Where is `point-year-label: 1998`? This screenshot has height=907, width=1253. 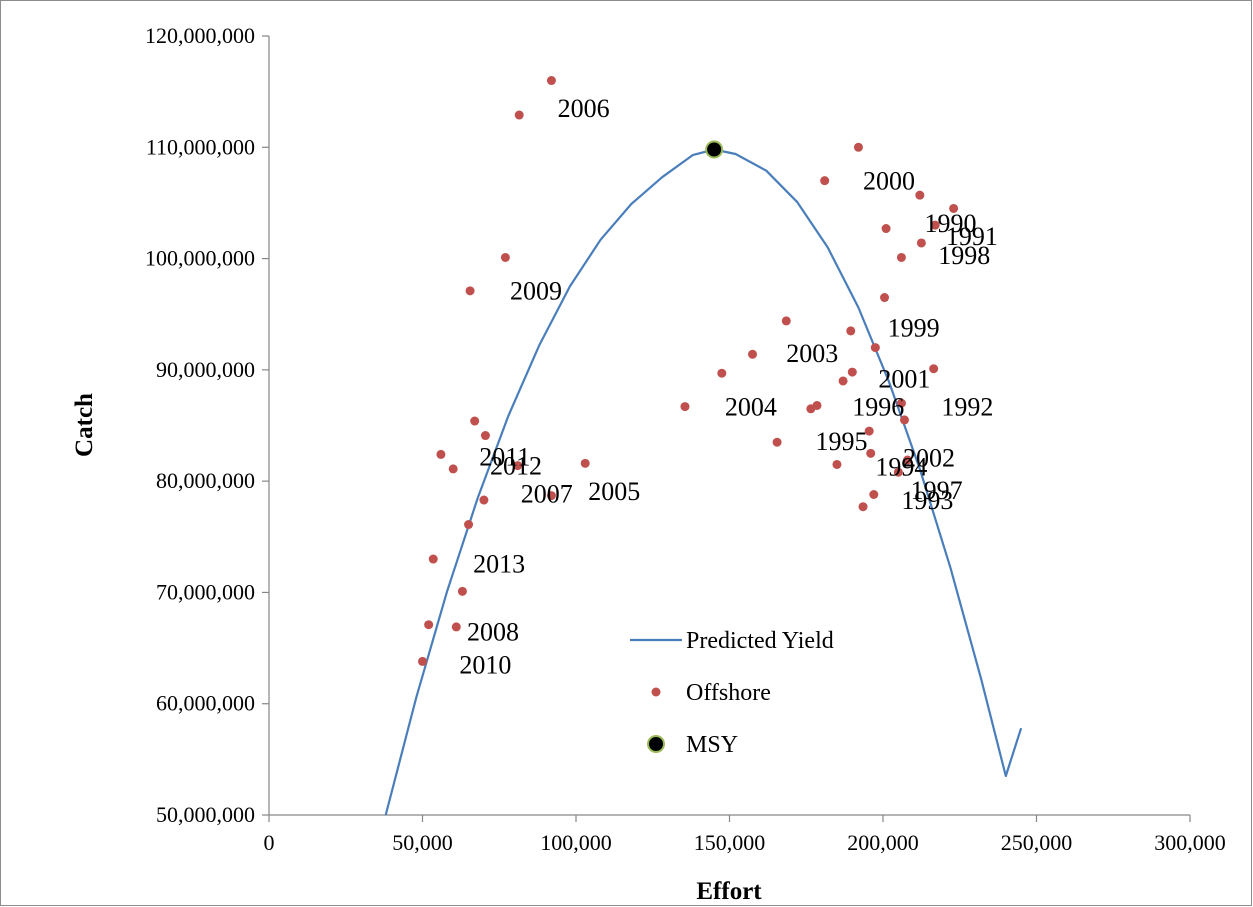 point-year-label: 1998 is located at coordinates (964, 255).